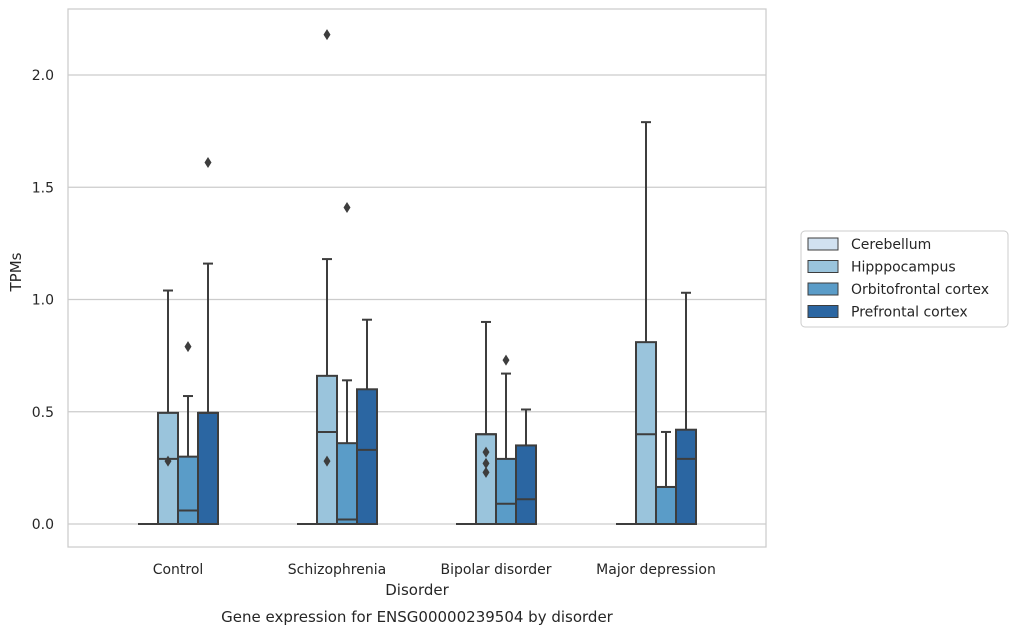  What do you see at coordinates (188, 433) in the screenshot?
I see `box-orbitofrontal-cortex-control` at bounding box center [188, 433].